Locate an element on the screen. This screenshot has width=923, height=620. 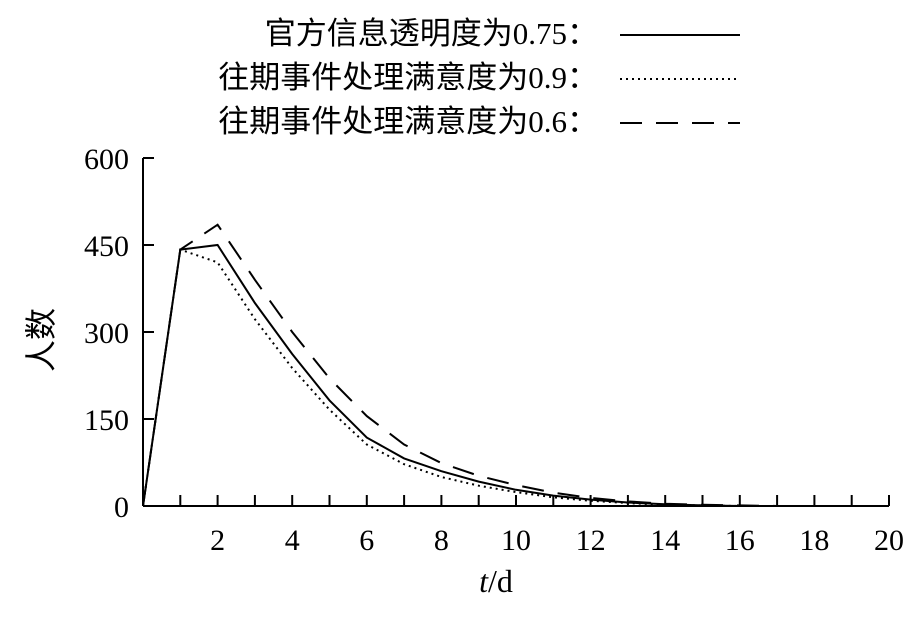
x-axis-variable: t is located at coordinates (484, 581).